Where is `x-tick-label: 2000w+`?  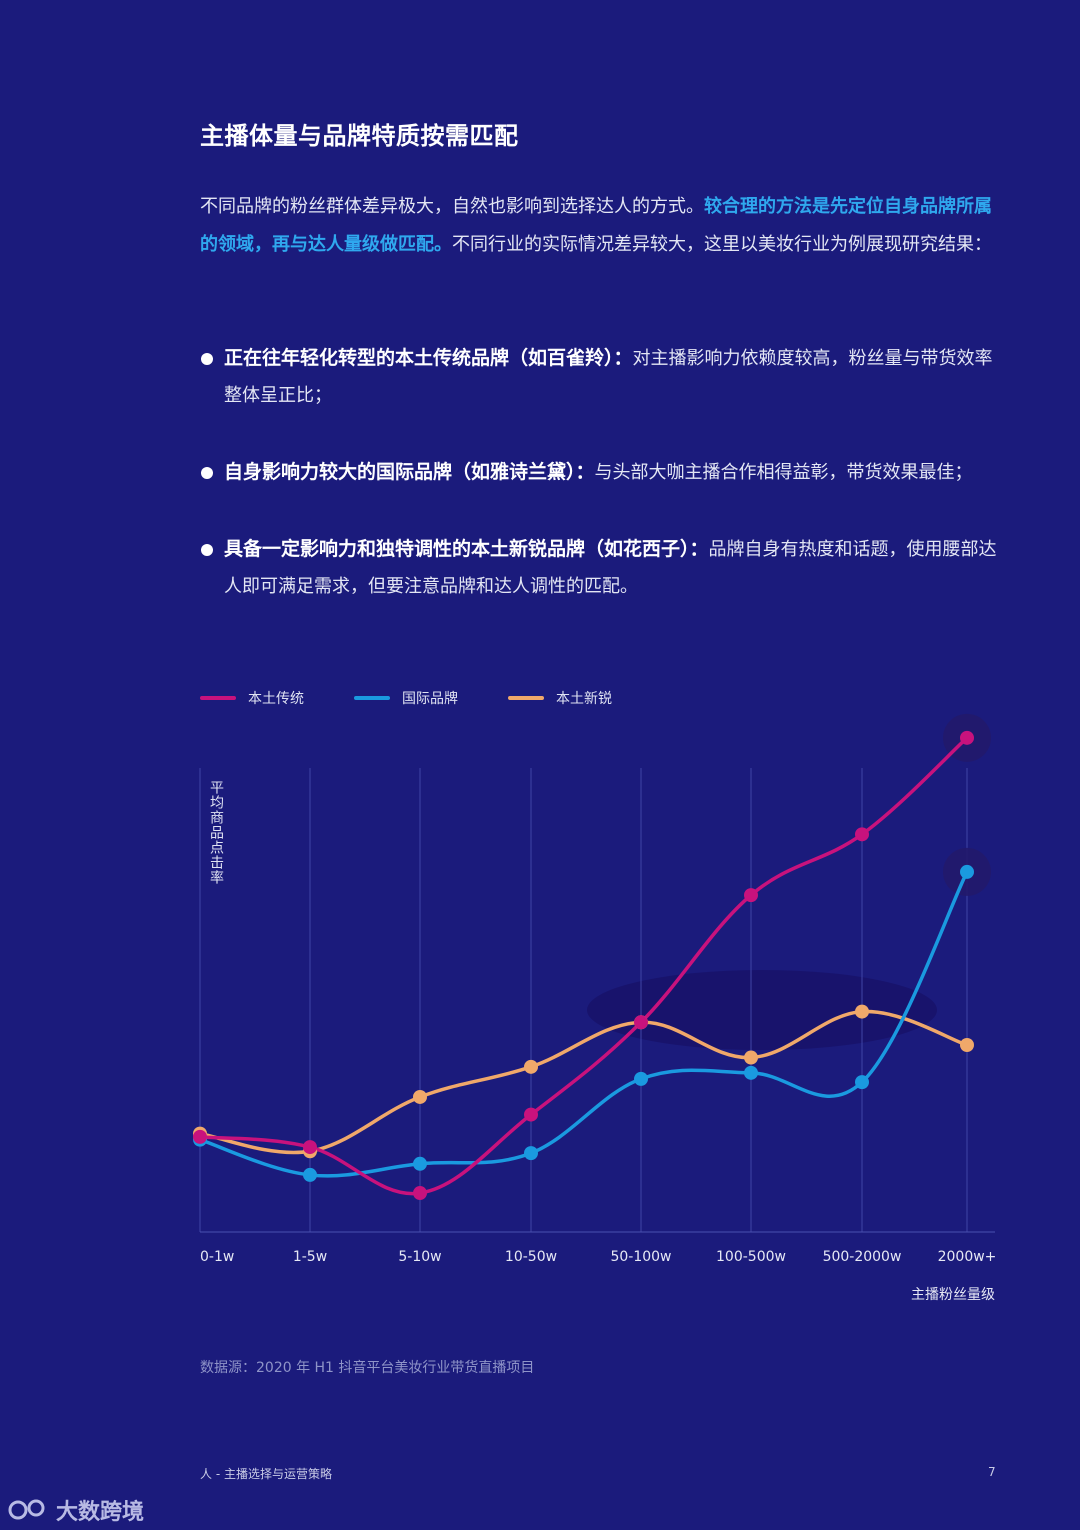
x-tick-label: 2000w+ is located at coordinates (967, 1257).